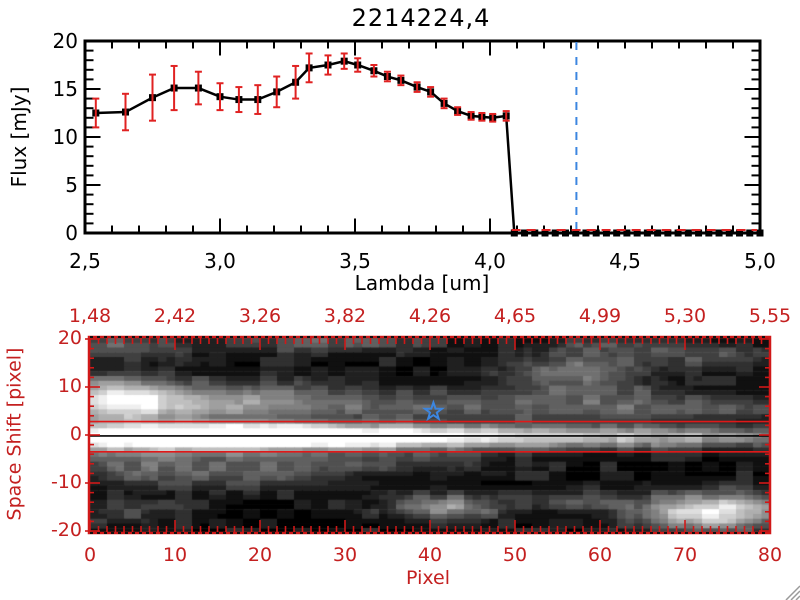 The width and height of the screenshot is (800, 600). Describe the element at coordinates (515, 555) in the screenshot. I see `image-bottom-tick-label: 50` at that location.